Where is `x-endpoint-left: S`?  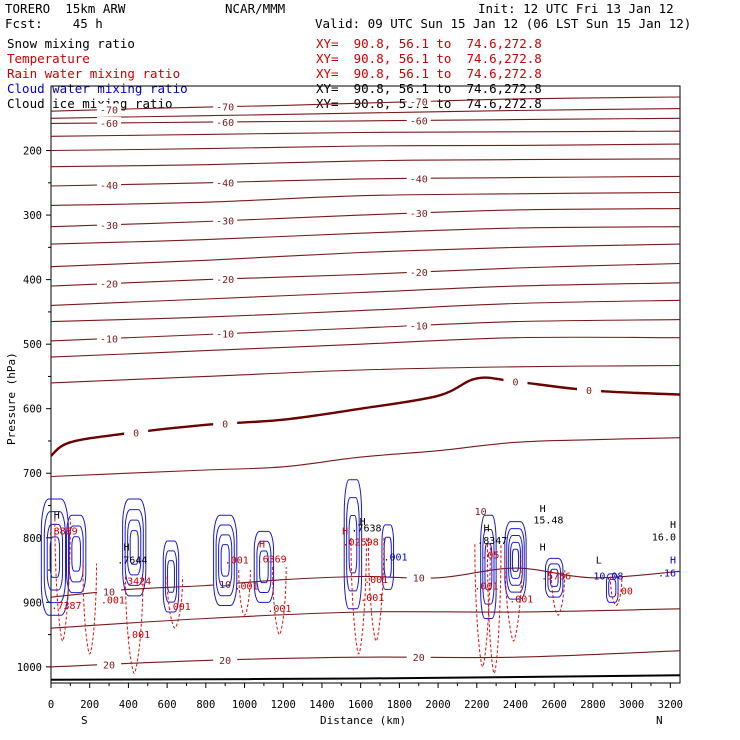
x-endpoint-left: S is located at coordinates (84, 720).